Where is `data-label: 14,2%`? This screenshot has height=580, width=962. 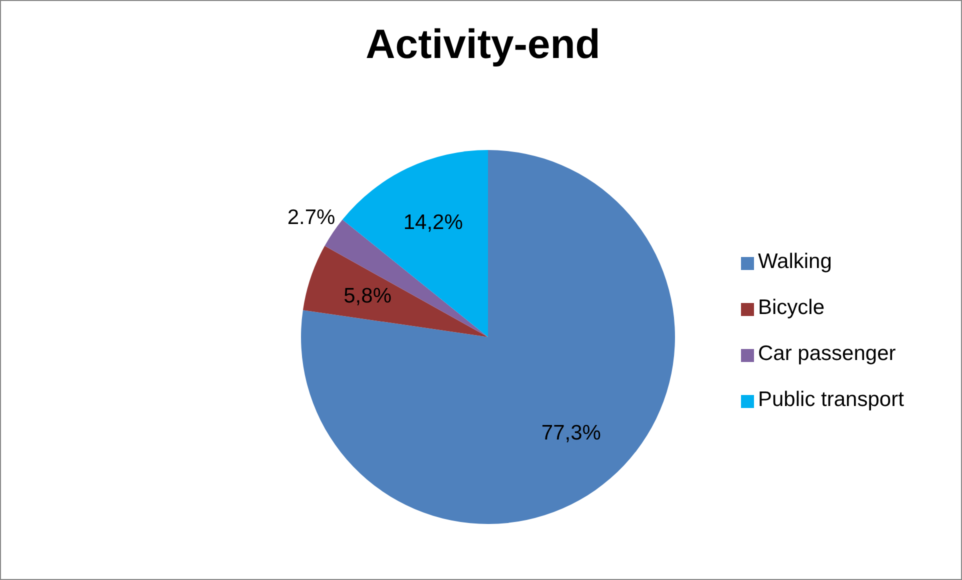 data-label: 14,2% is located at coordinates (433, 222).